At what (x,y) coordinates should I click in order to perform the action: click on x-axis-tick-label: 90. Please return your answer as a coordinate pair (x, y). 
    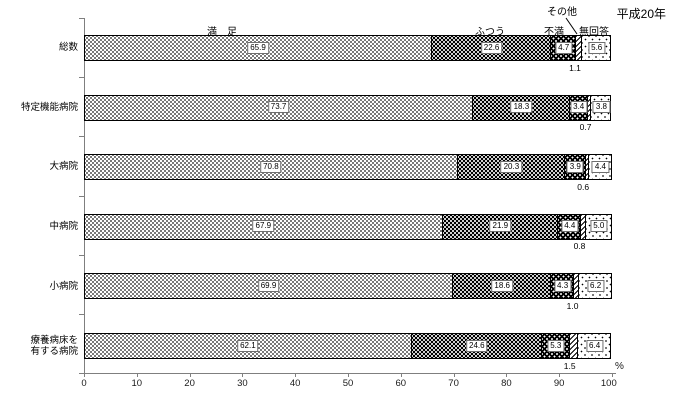
    Looking at the image, I should click on (559, 383).